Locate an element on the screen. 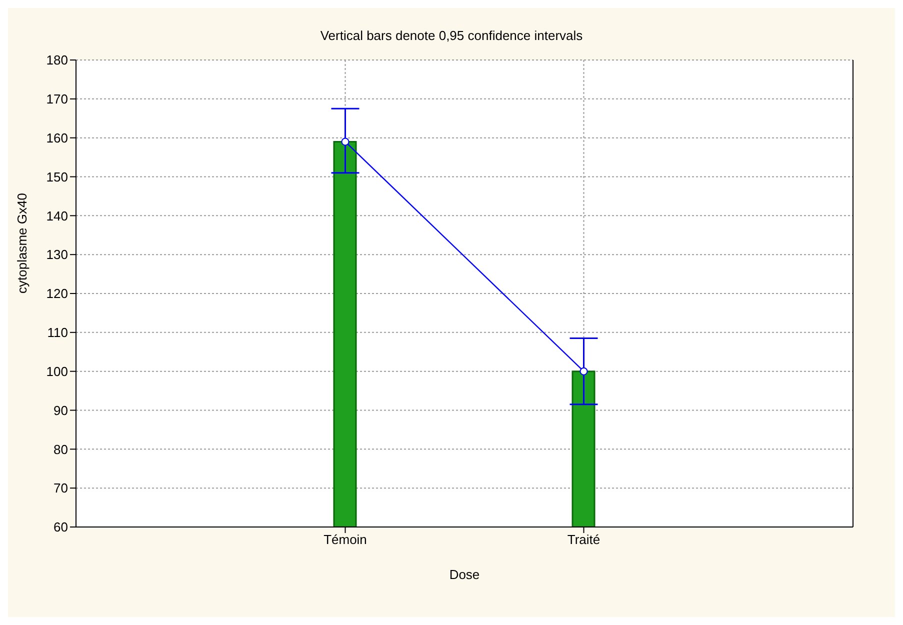 Image resolution: width=903 pixels, height=625 pixels. y-tick-label: 120 is located at coordinates (57, 294).